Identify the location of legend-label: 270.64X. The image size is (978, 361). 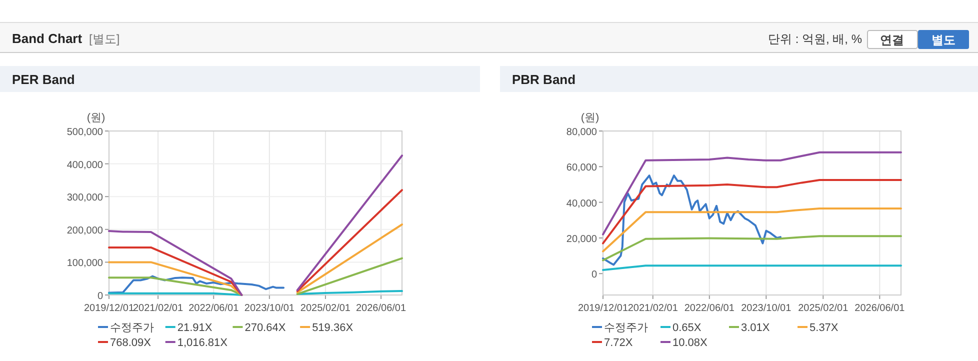
(265, 328).